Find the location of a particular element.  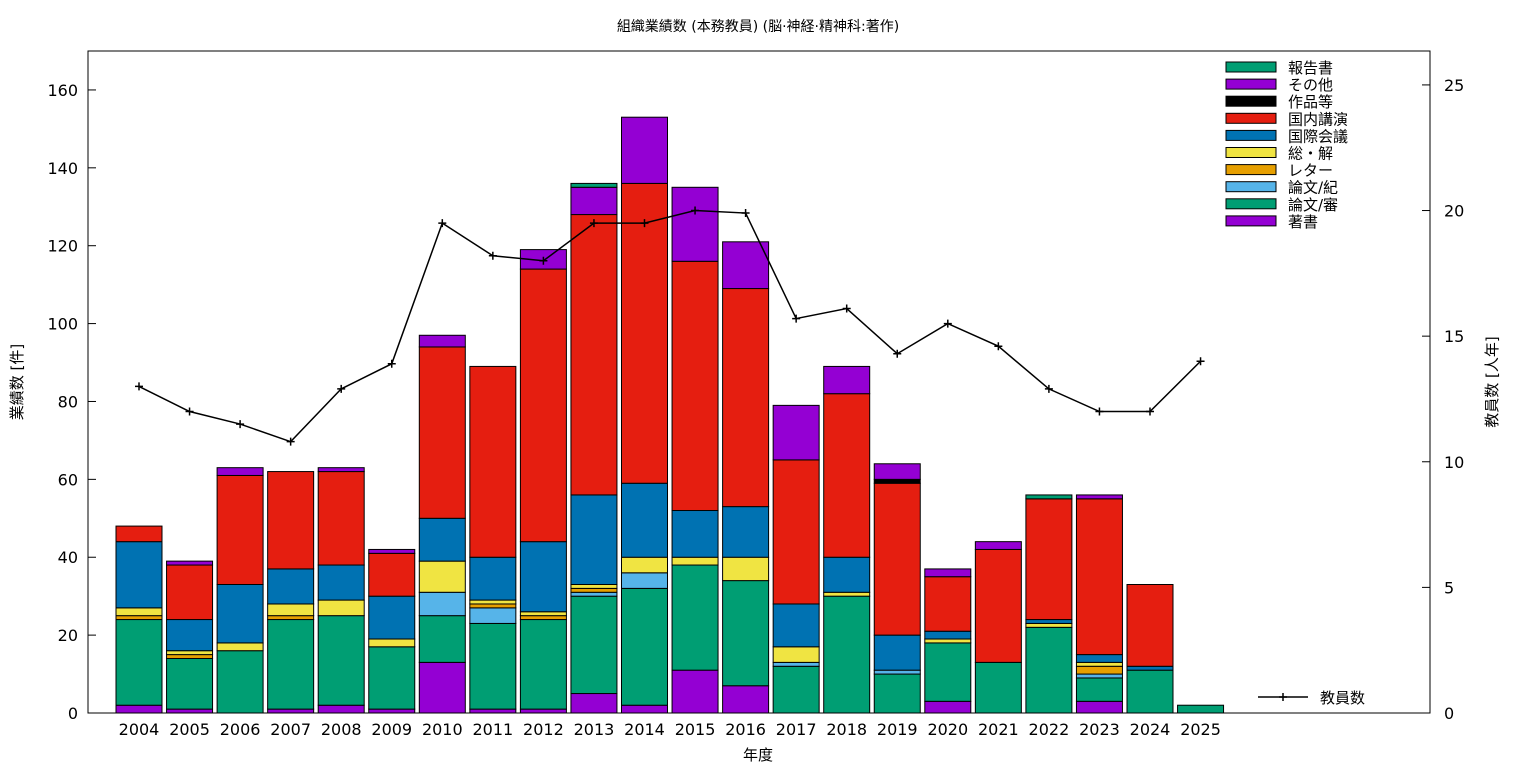

y2-tick-label: 15 is located at coordinates (1454, 336).